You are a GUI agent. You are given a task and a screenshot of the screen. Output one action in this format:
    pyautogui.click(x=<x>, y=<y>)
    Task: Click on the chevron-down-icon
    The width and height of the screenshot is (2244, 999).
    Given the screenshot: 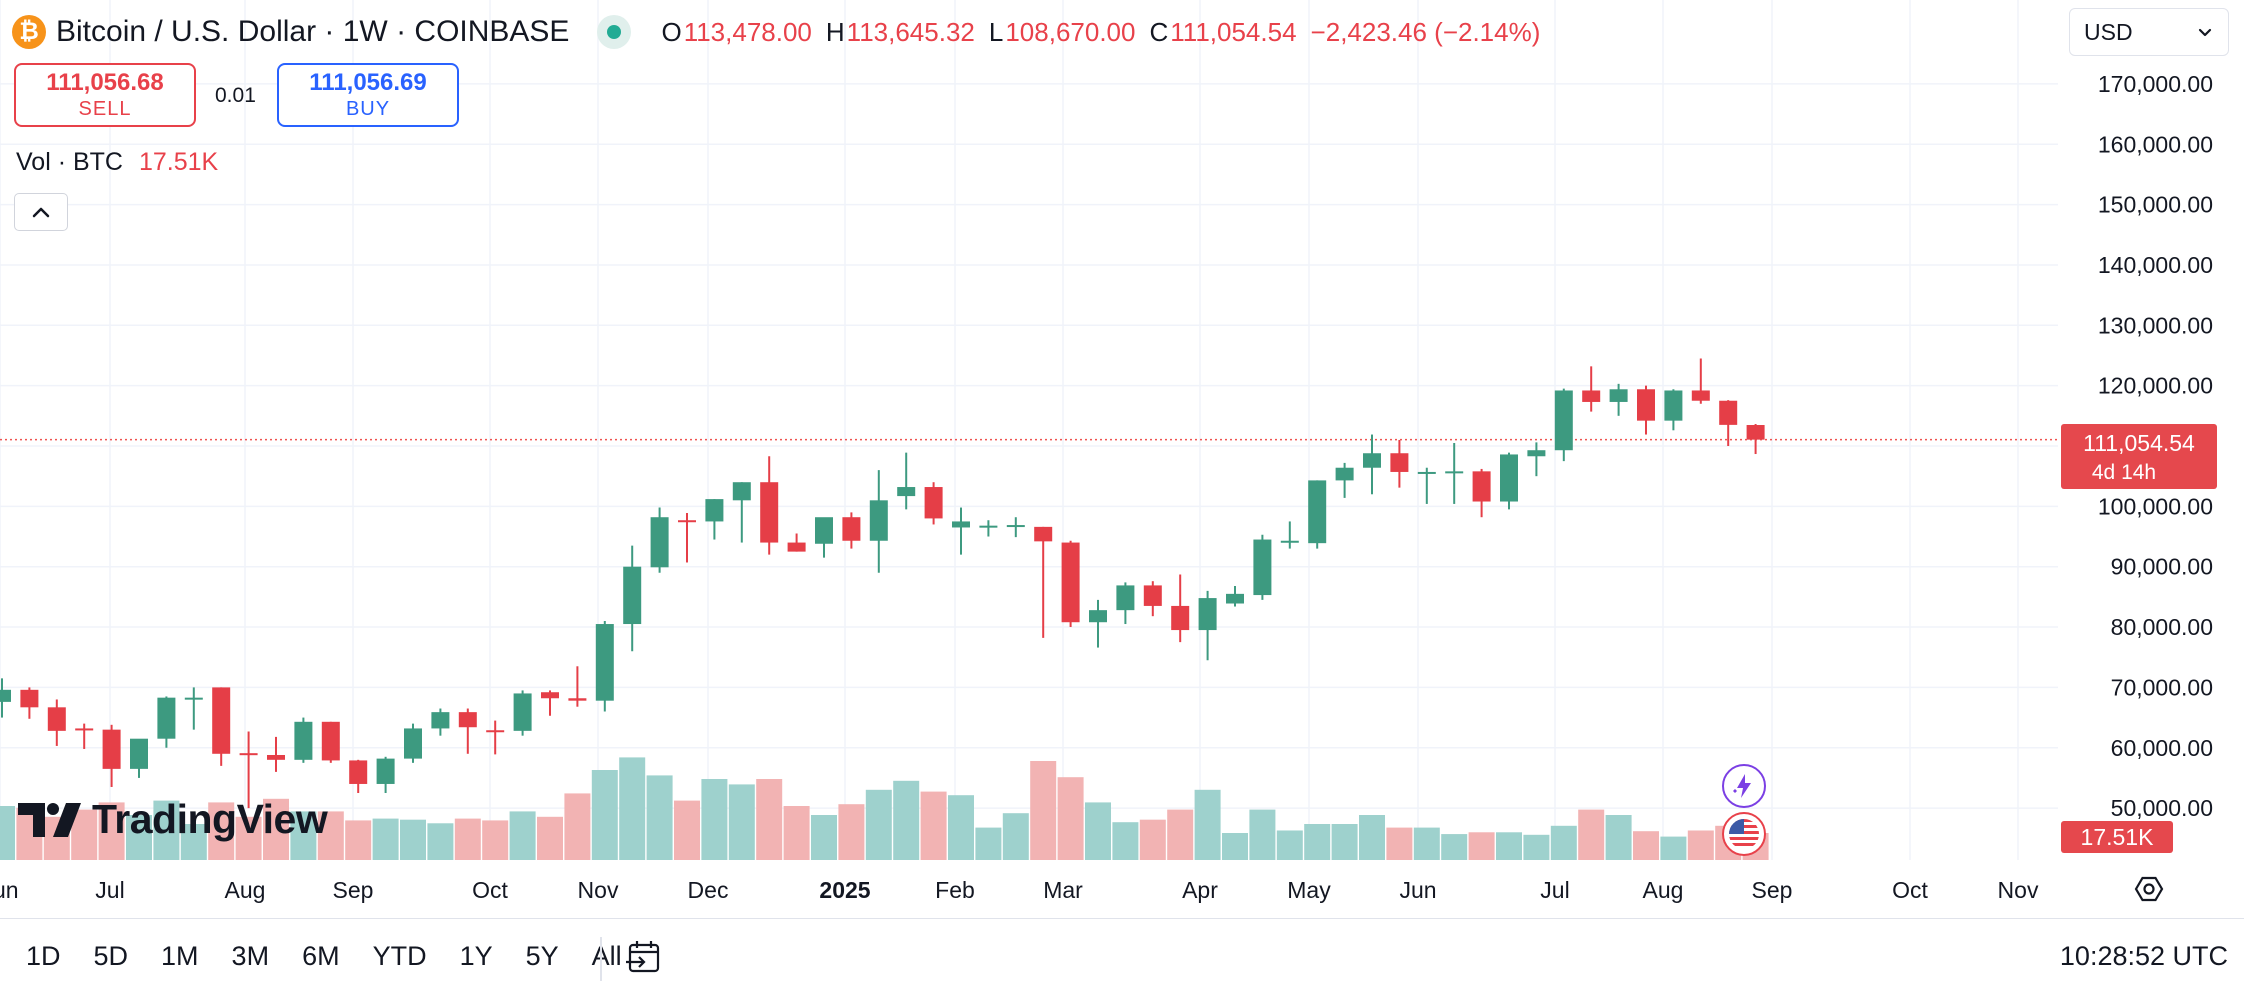 What is the action you would take?
    pyautogui.click(x=2205, y=32)
    